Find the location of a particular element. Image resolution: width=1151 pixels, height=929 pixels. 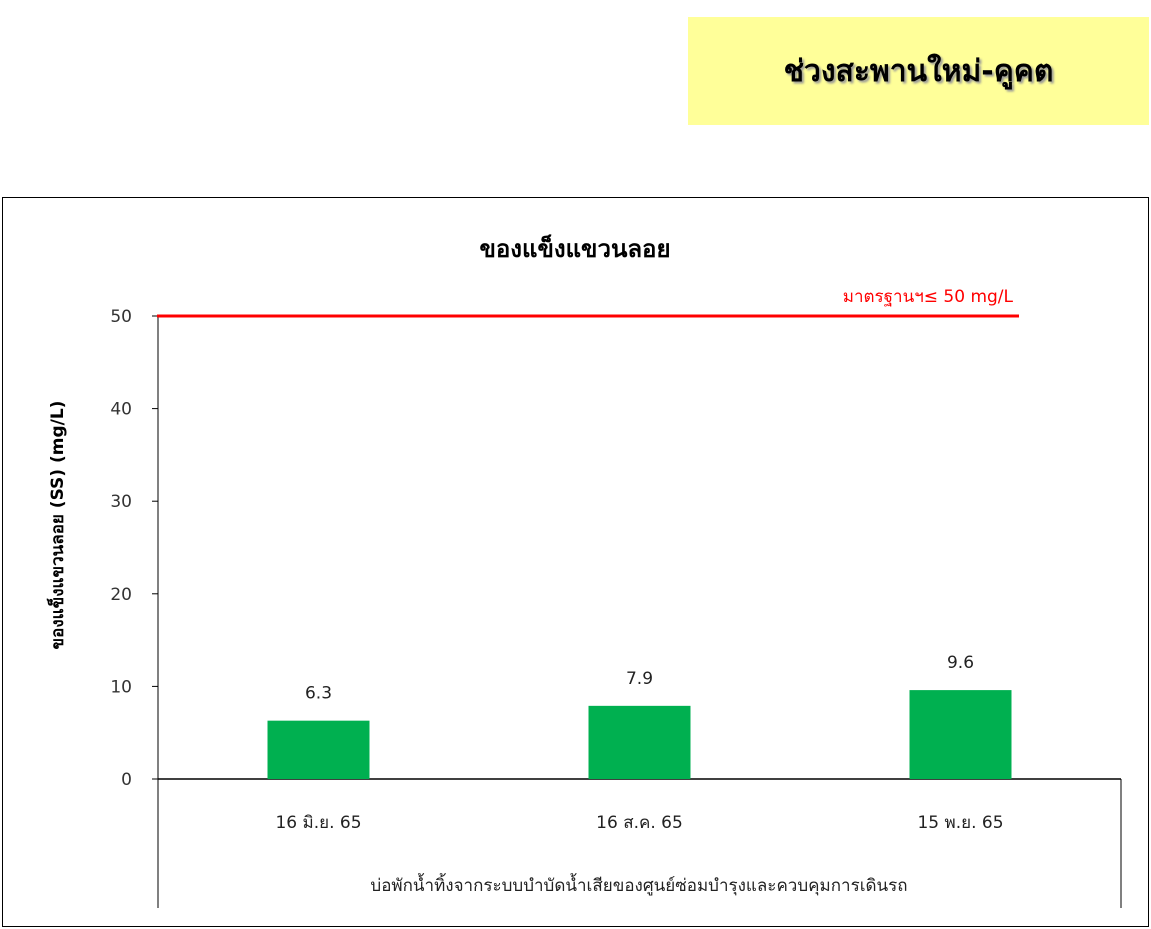

section-banner: ช่วงสะพานใหม่-คูคต is located at coordinates (918, 71).